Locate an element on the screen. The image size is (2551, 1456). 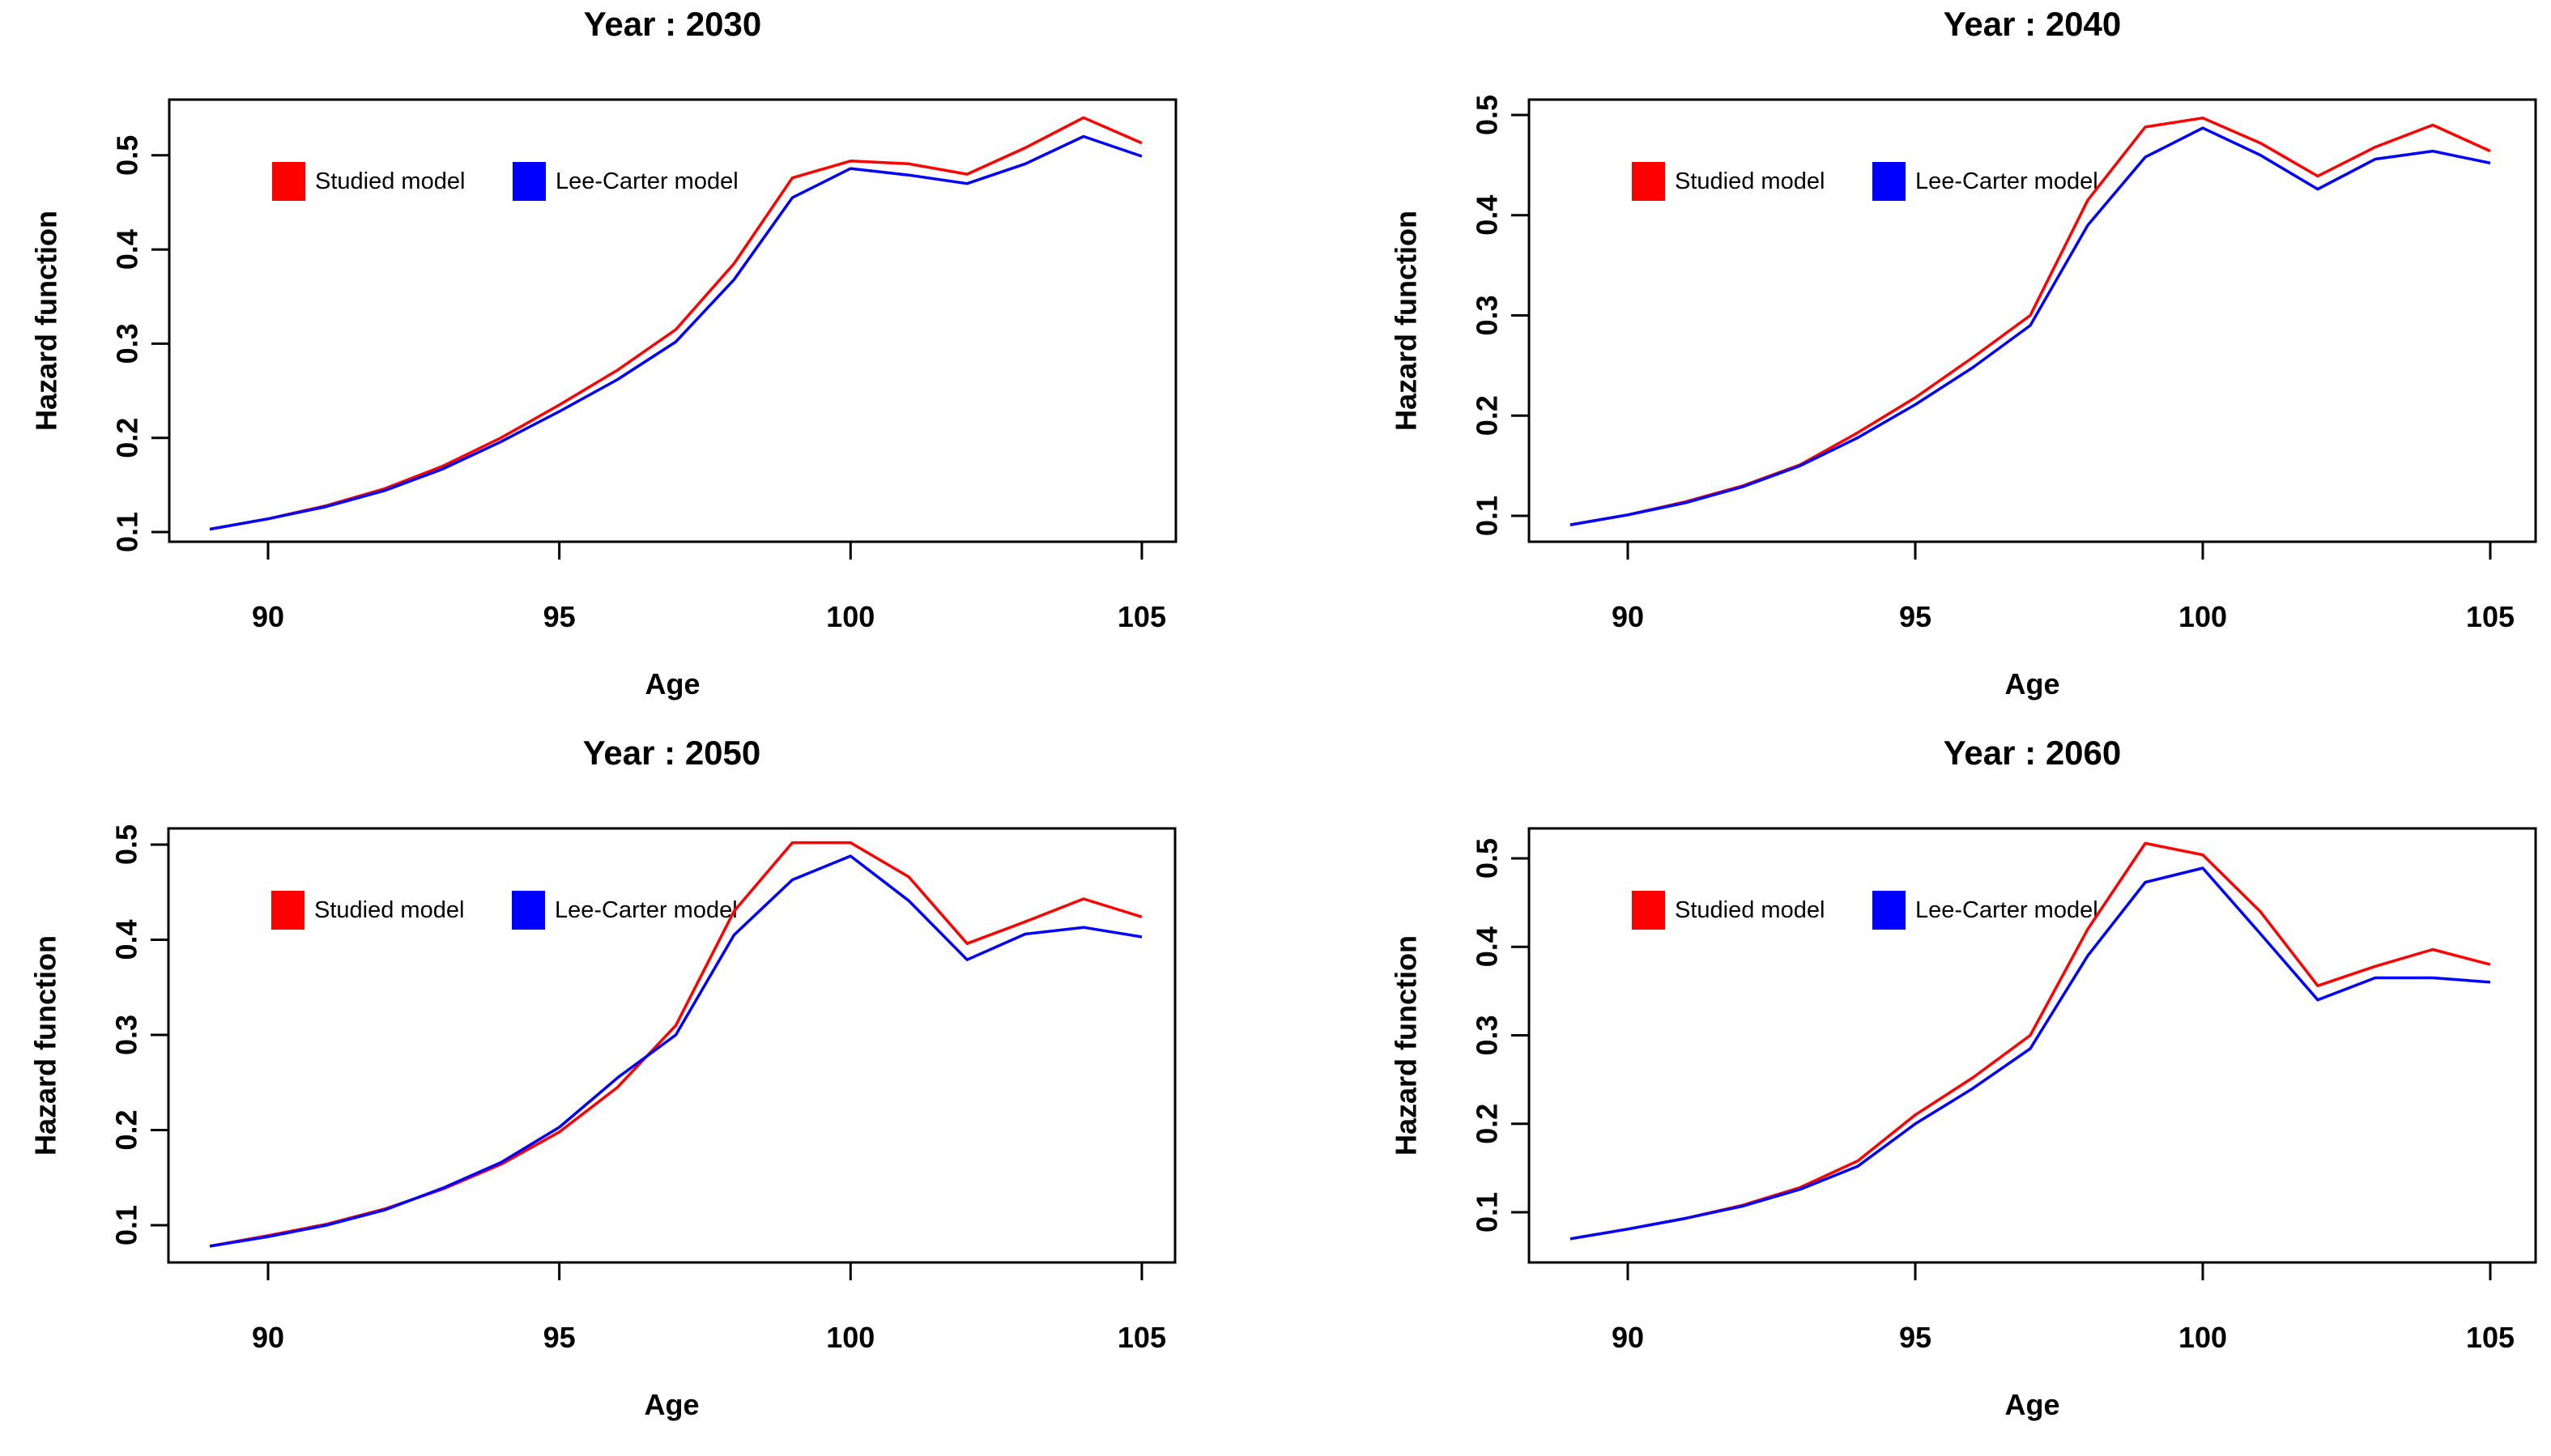
panel-title: Year : 2060 is located at coordinates (2033, 753).